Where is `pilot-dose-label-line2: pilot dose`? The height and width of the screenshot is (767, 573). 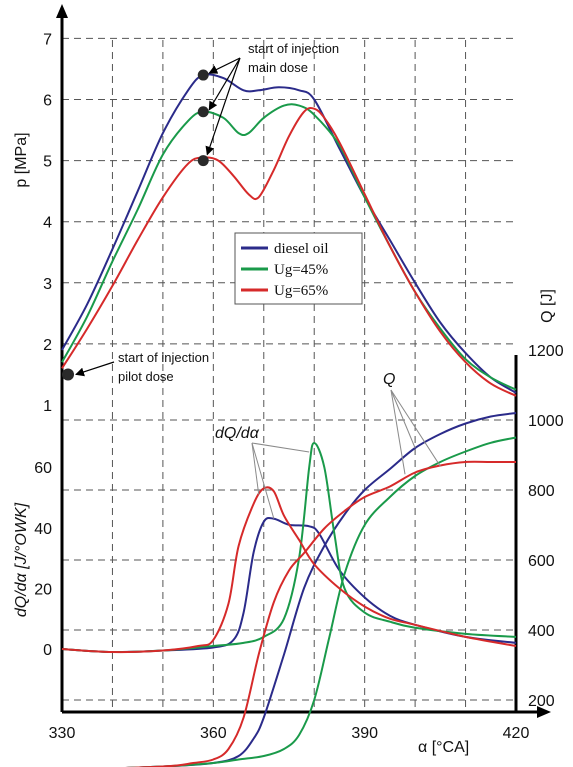
pilot-dose-label-line2: pilot dose is located at coordinates (146, 376).